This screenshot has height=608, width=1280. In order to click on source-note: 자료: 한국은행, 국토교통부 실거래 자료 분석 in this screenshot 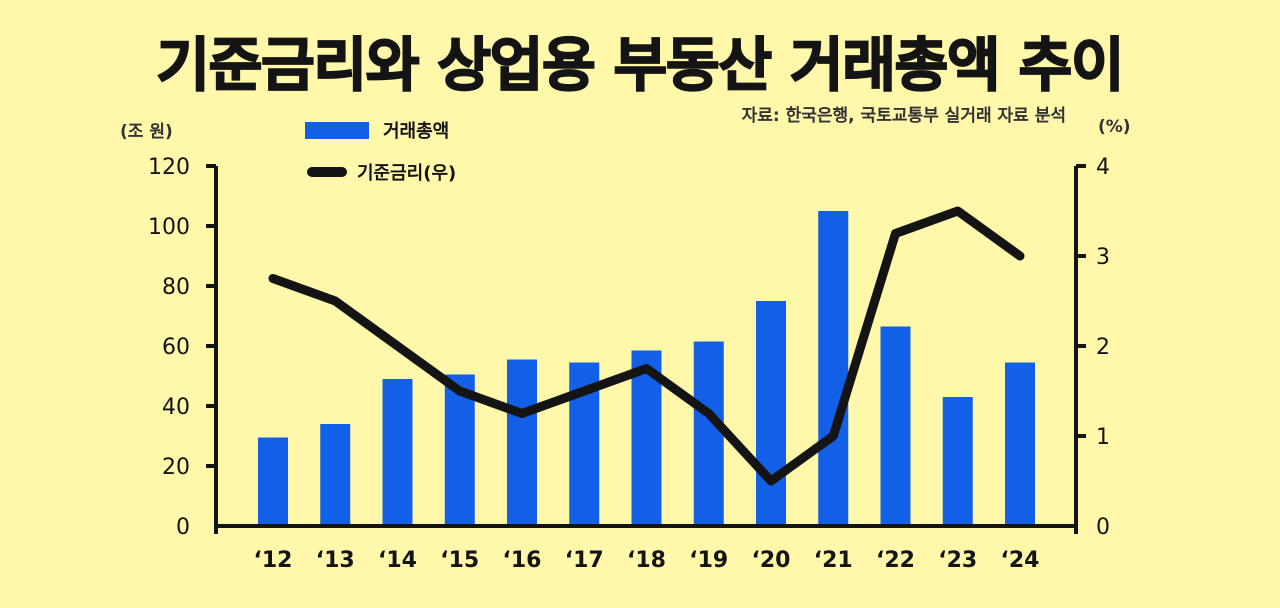, I will do `click(903, 116)`.